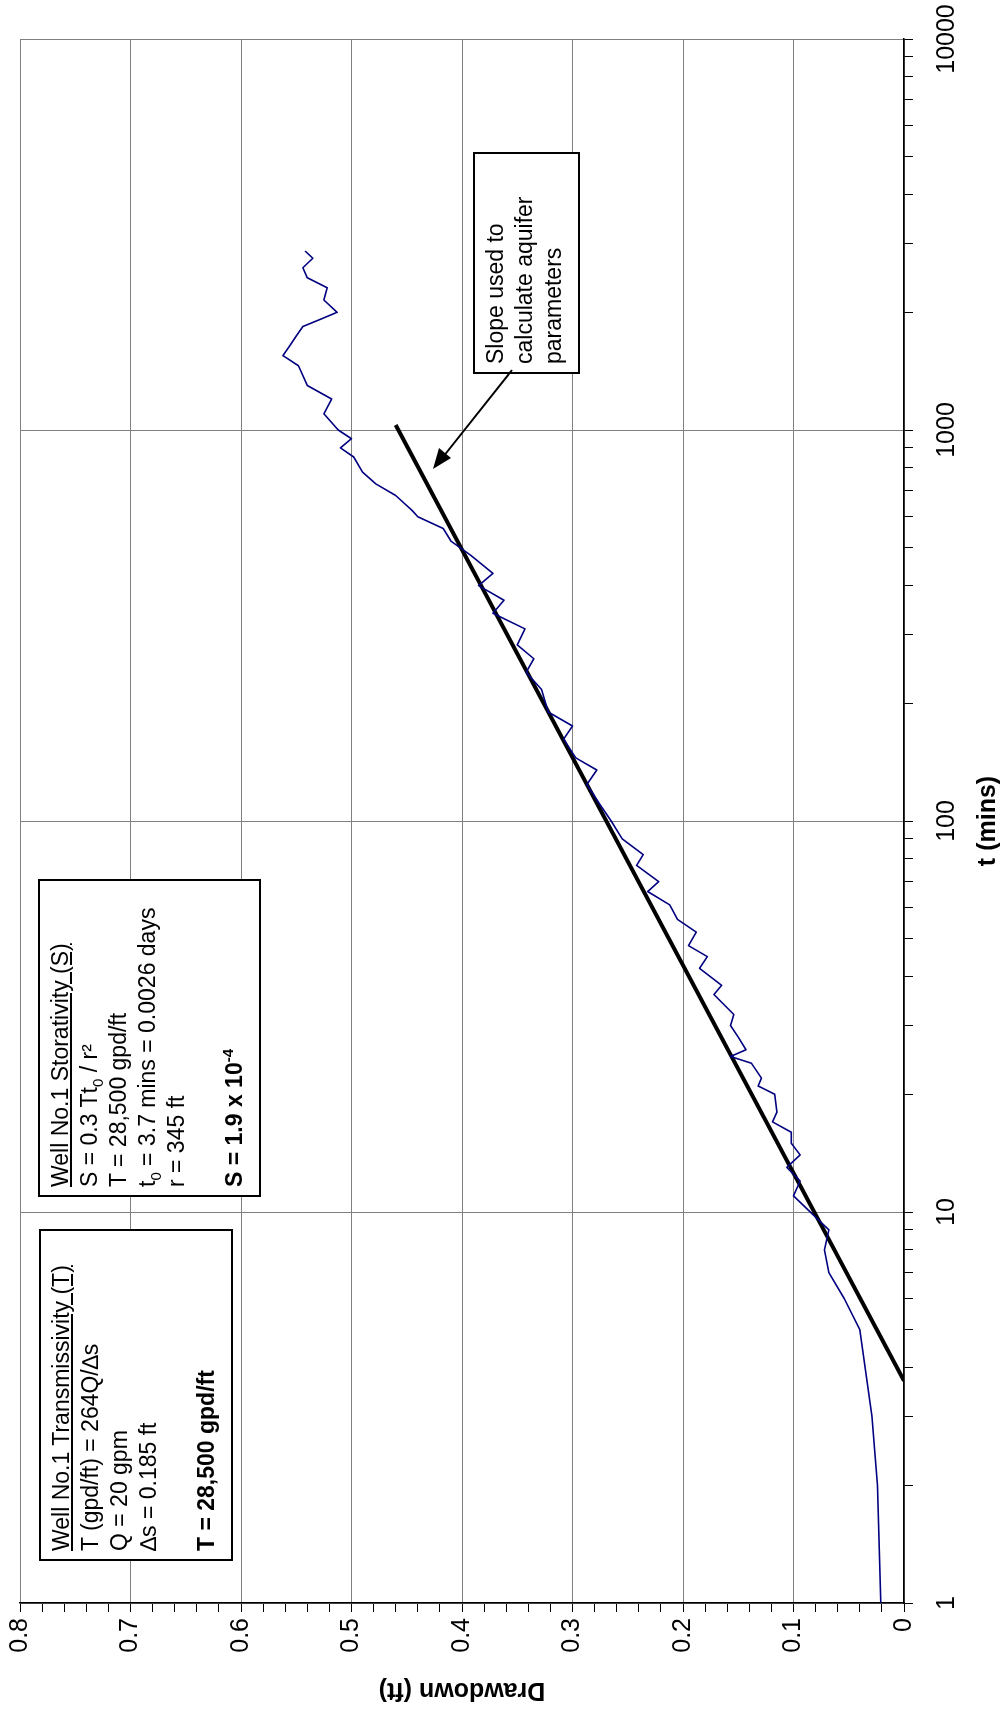  What do you see at coordinates (17, 1635) in the screenshot?
I see `x-tick-label: 0.8` at bounding box center [17, 1635].